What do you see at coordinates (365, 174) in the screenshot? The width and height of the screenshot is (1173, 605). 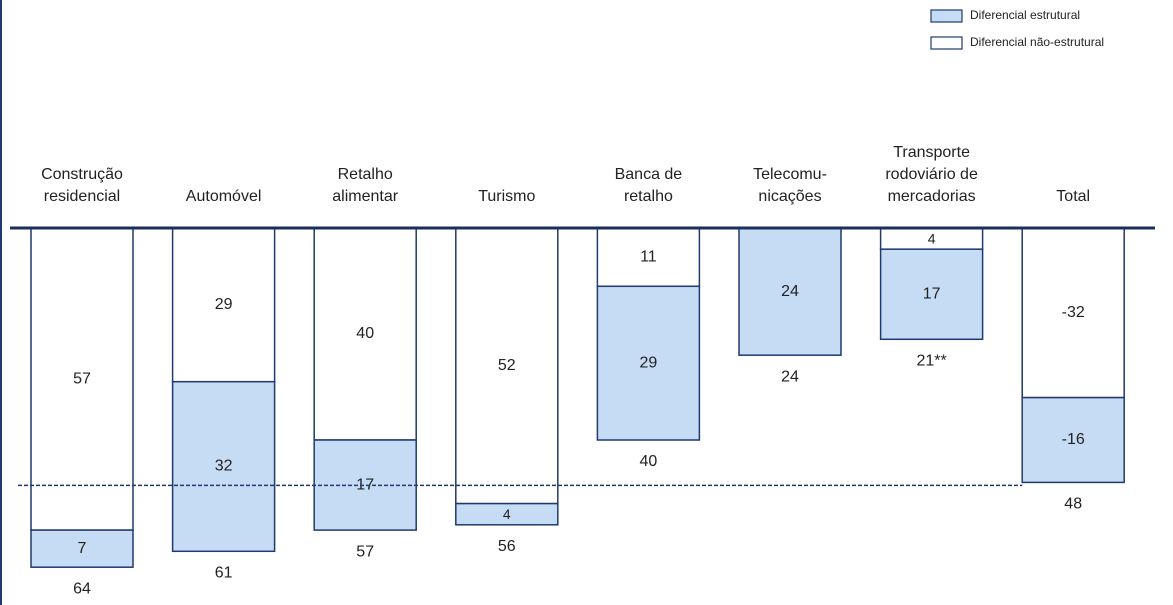 I see `category-label: Retalho` at bounding box center [365, 174].